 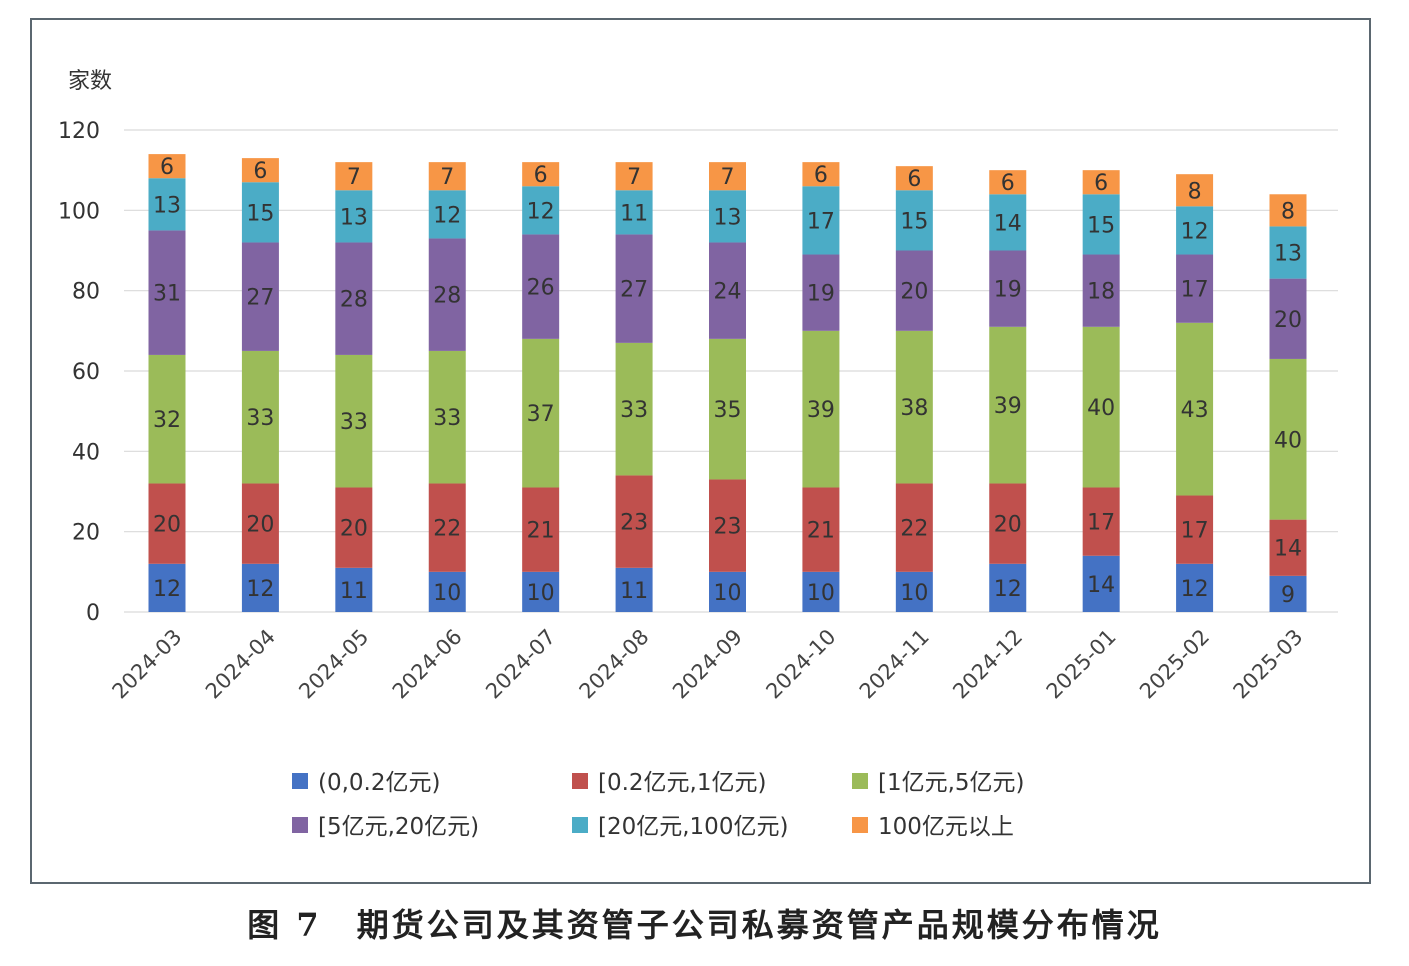 I want to click on data-label: 38, so click(x=914, y=408).